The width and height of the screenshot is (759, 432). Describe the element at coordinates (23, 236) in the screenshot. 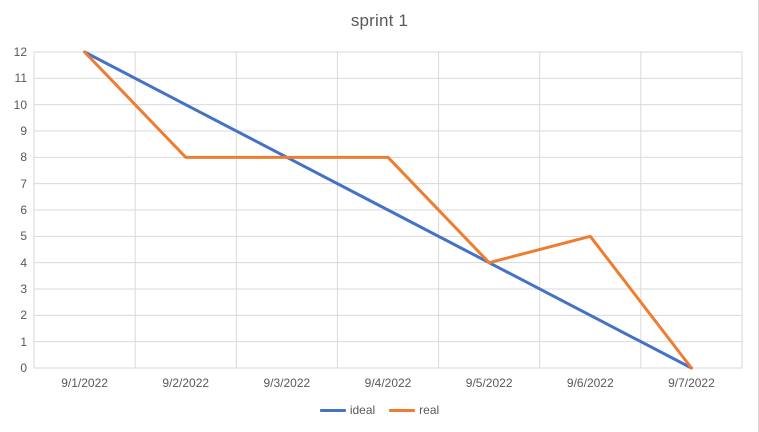

I see `y-tick-label: 5` at that location.